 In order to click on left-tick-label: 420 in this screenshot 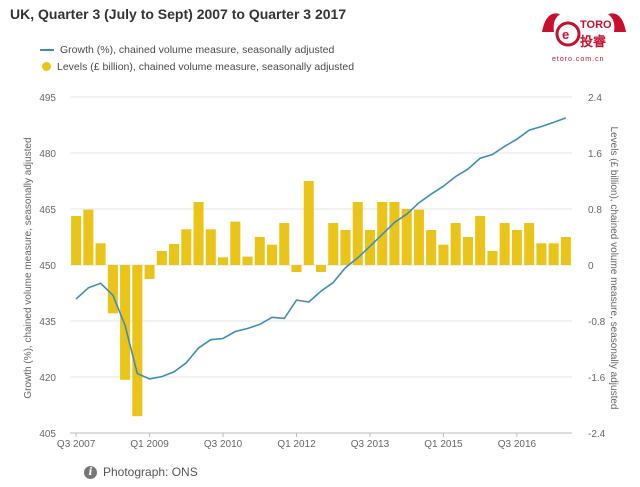, I will do `click(47, 378)`.